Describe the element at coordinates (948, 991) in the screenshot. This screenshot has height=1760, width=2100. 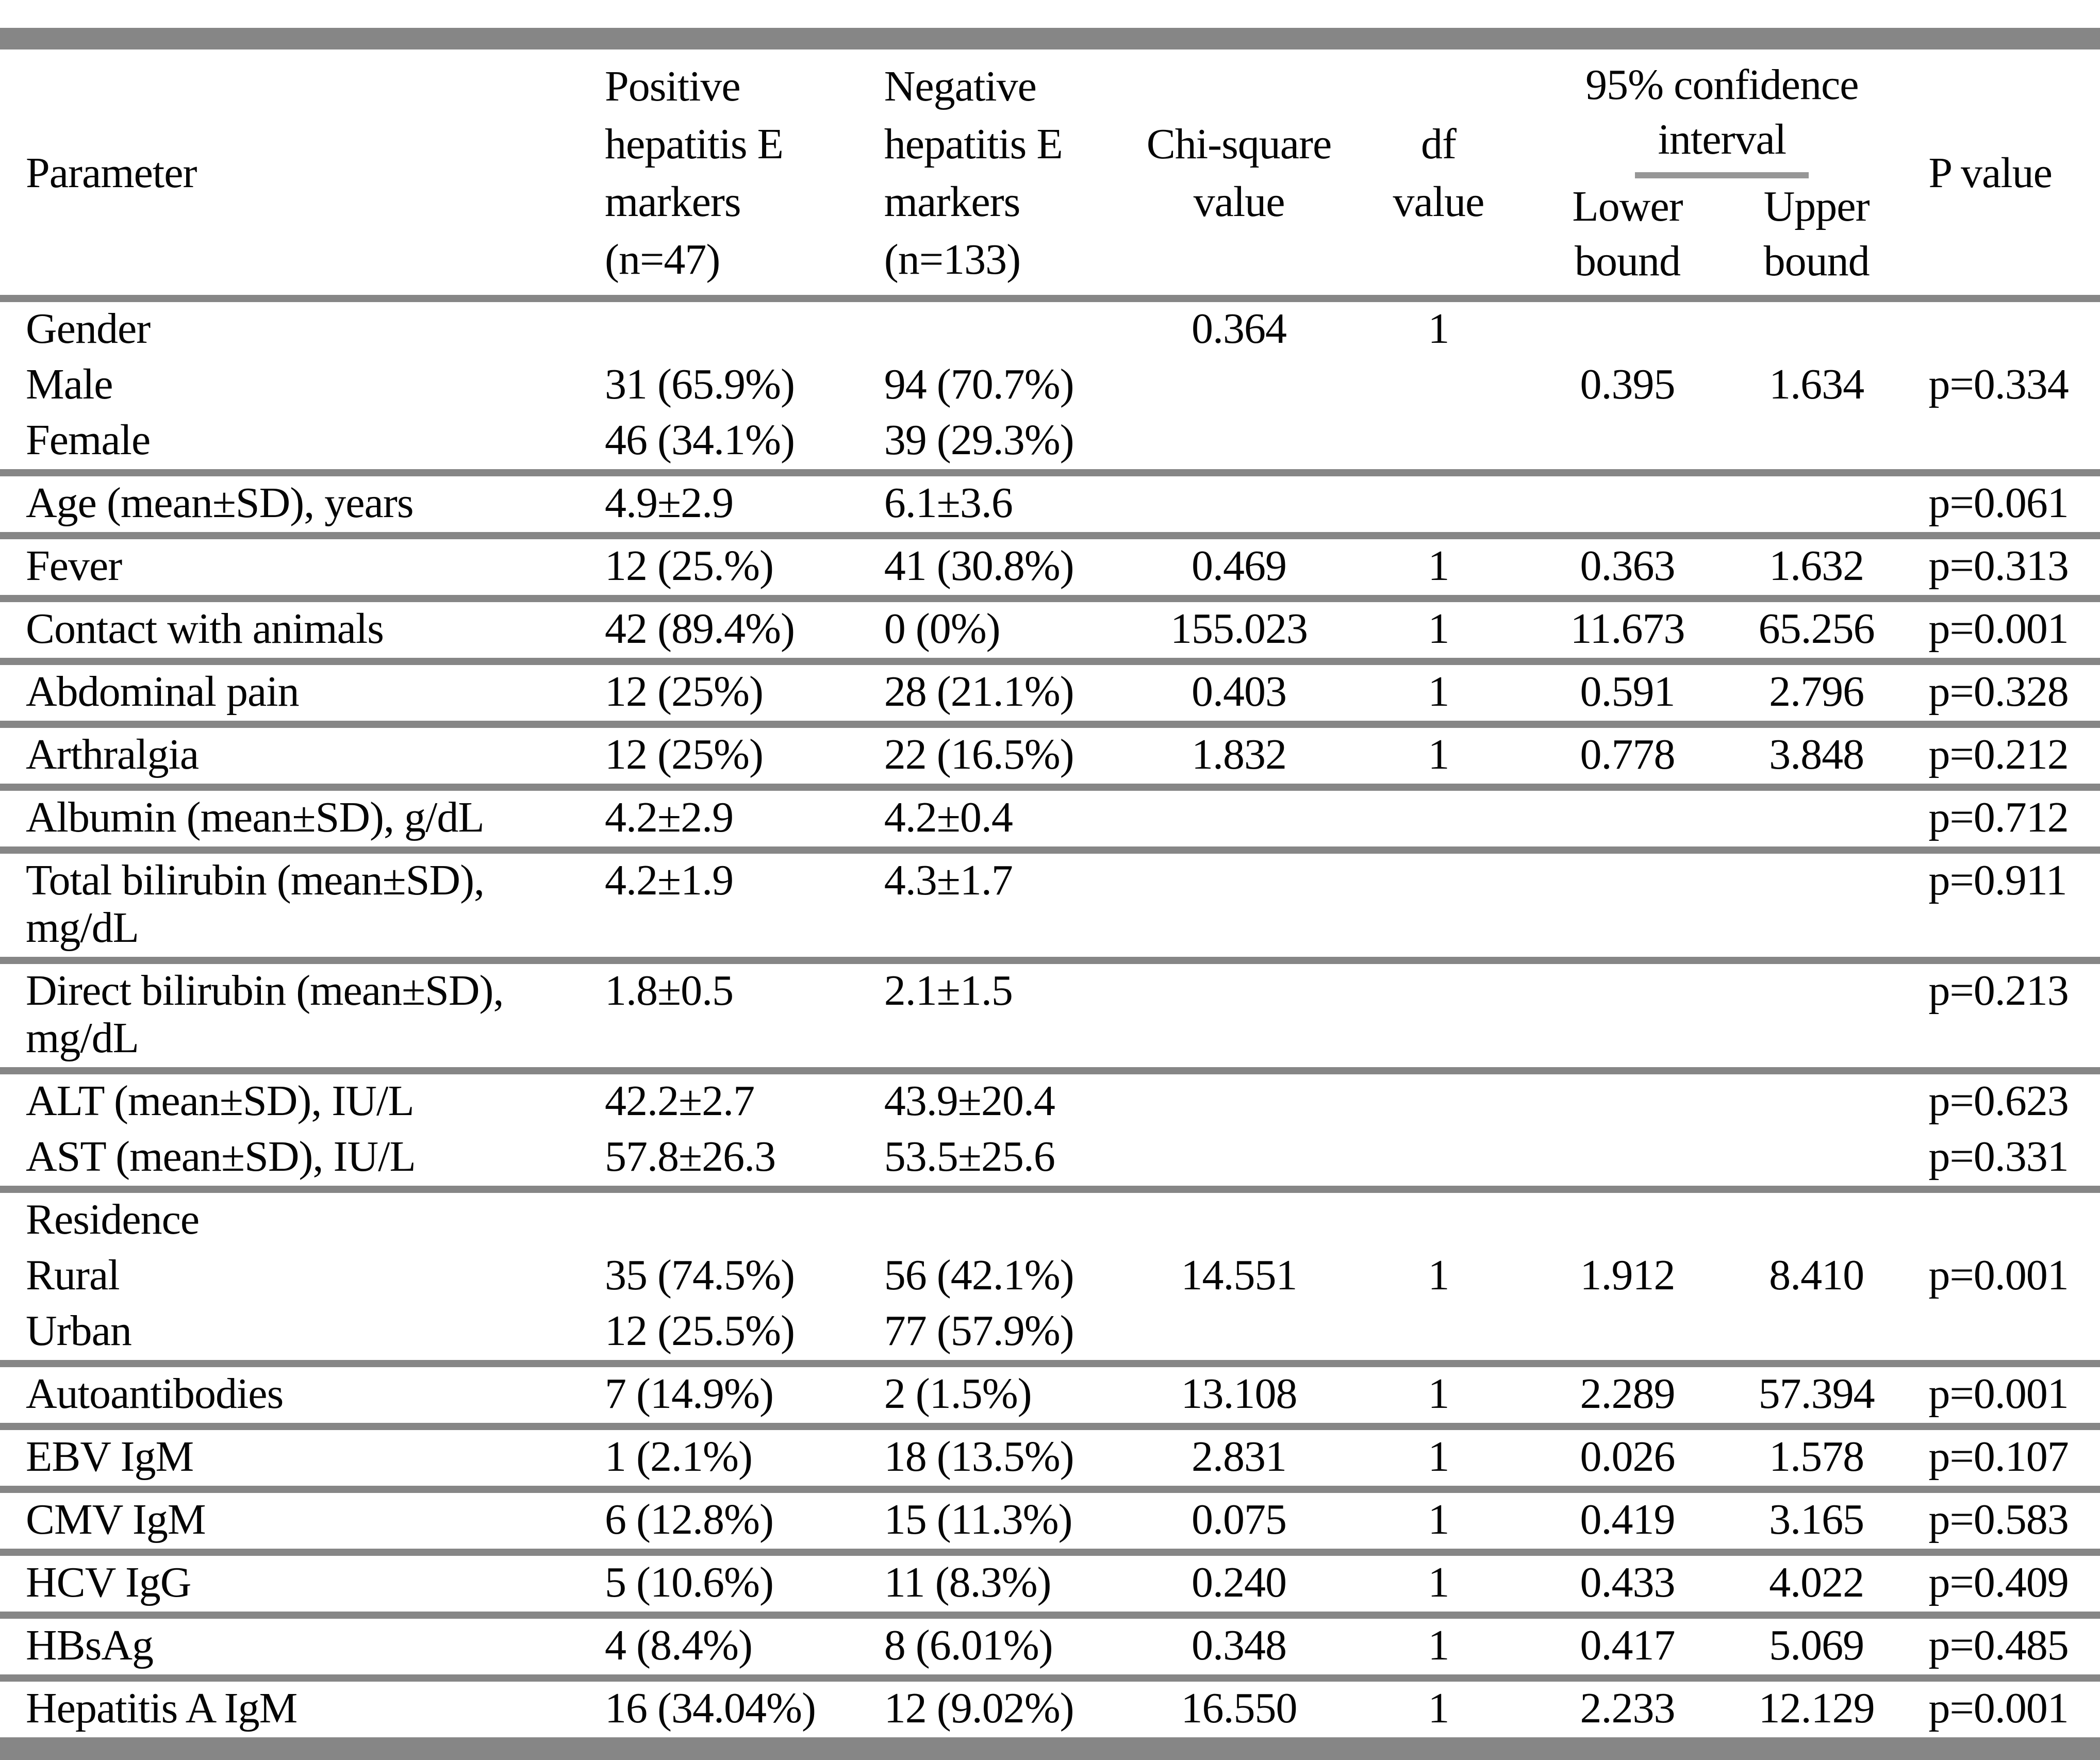
I see `negative-value-cell: 2.1±1.5` at that location.